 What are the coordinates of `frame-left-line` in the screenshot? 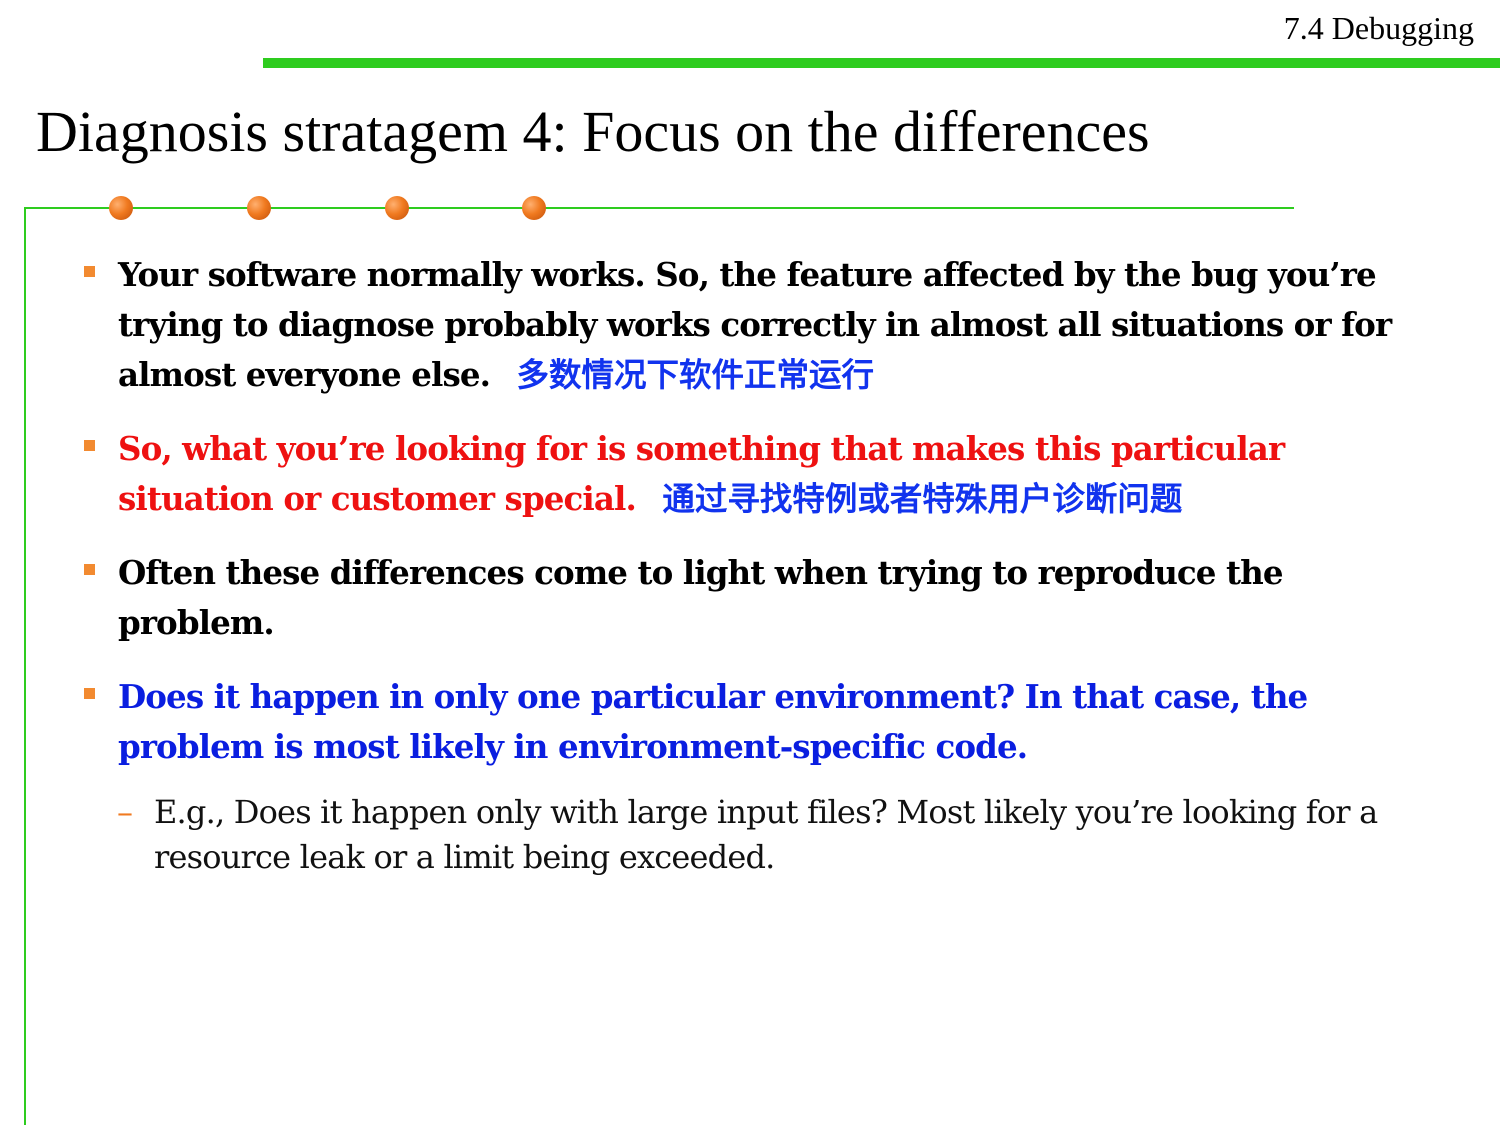 It's located at (25, 666).